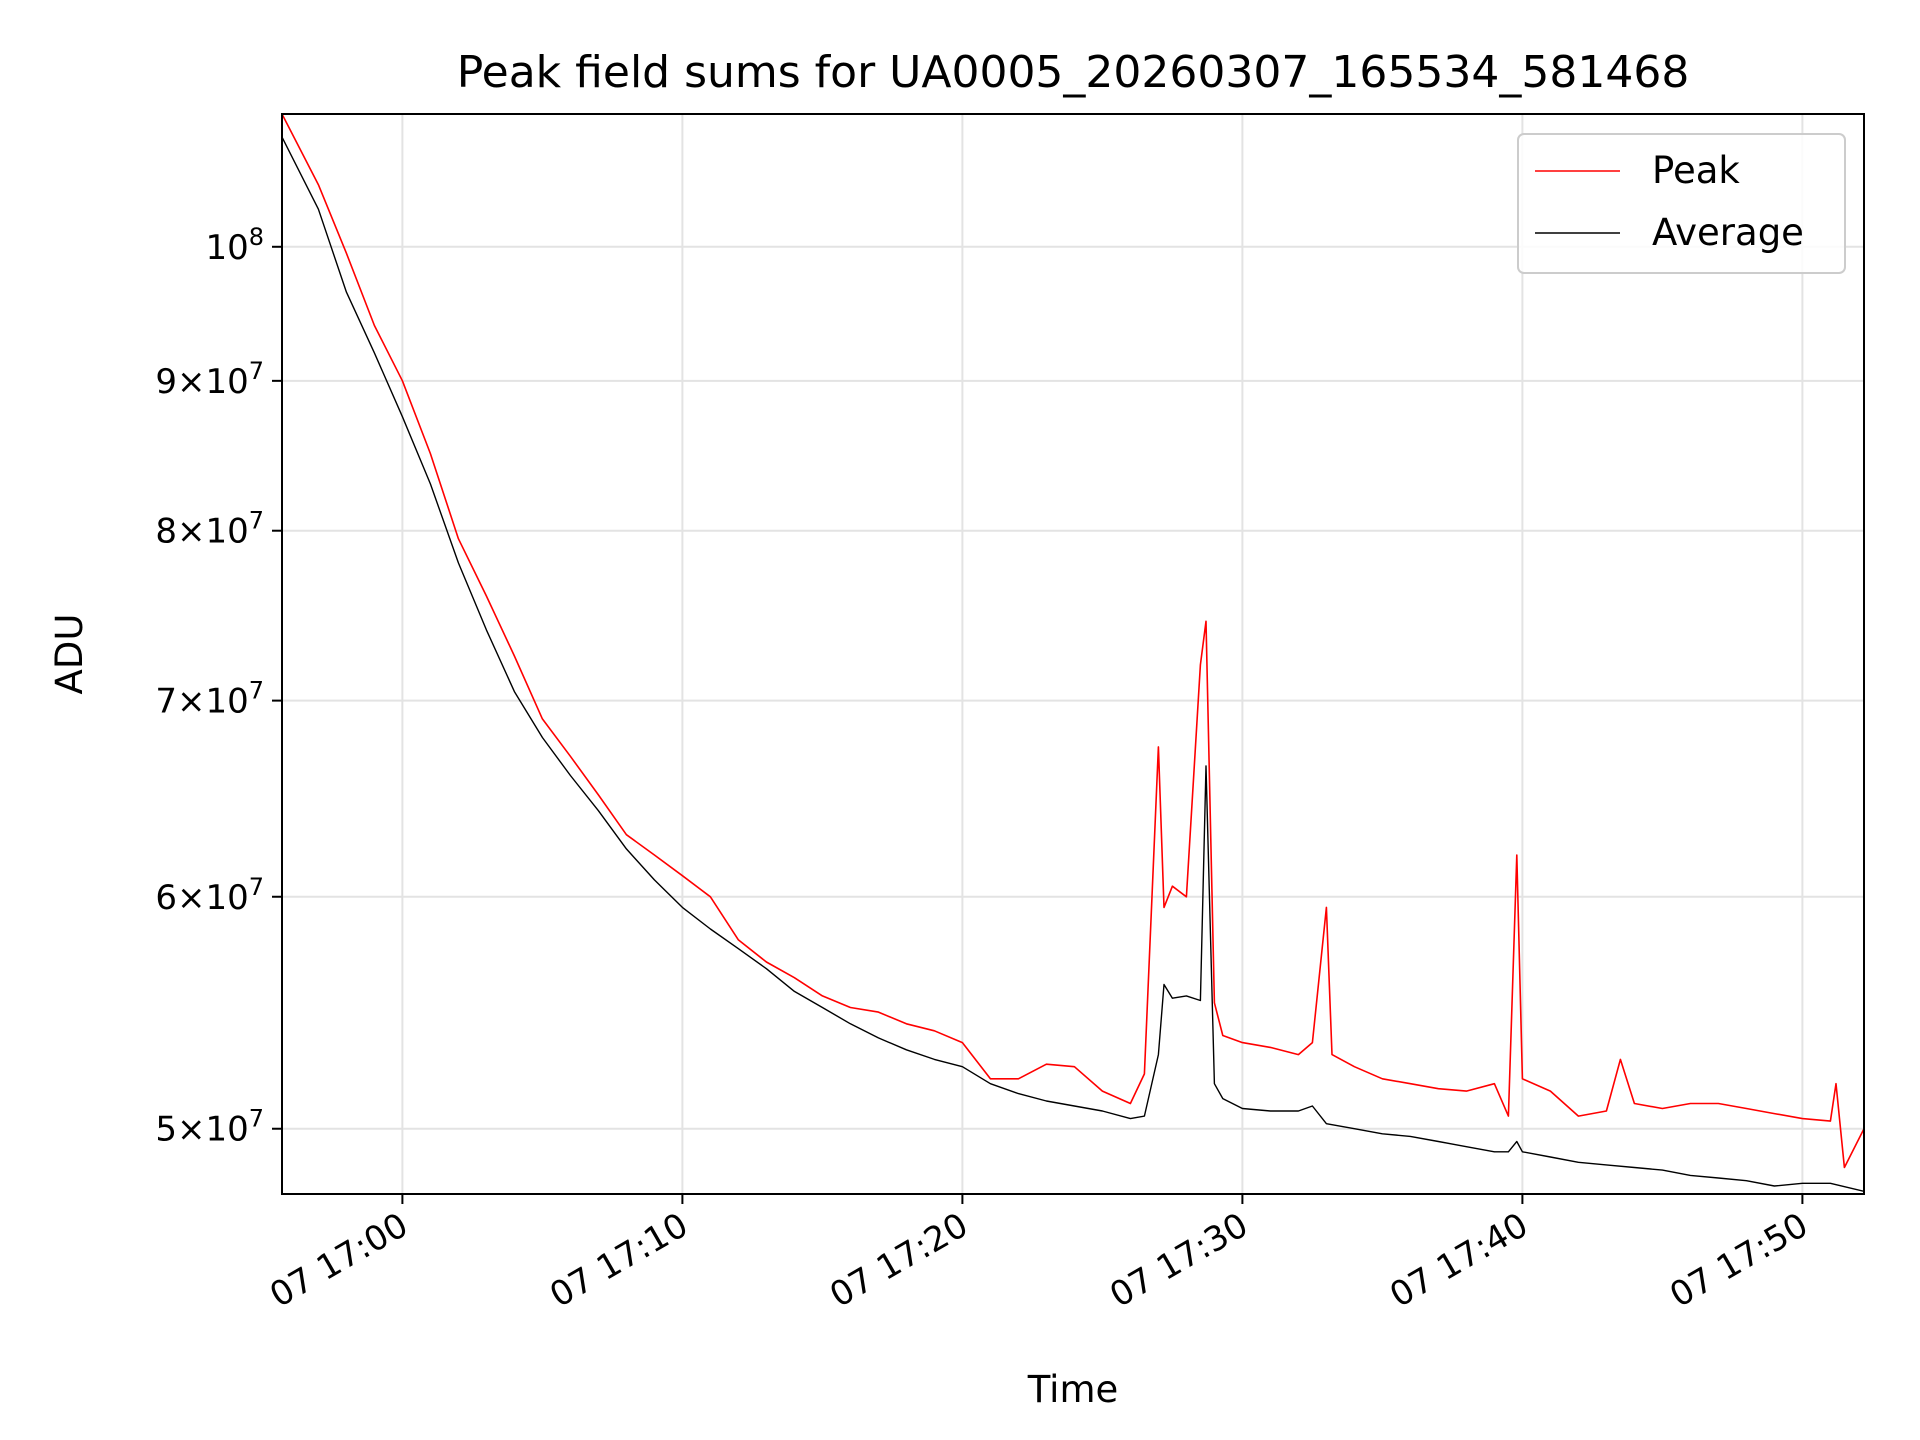  Describe the element at coordinates (69, 654) in the screenshot. I see `y-axis-label: ADU` at that location.